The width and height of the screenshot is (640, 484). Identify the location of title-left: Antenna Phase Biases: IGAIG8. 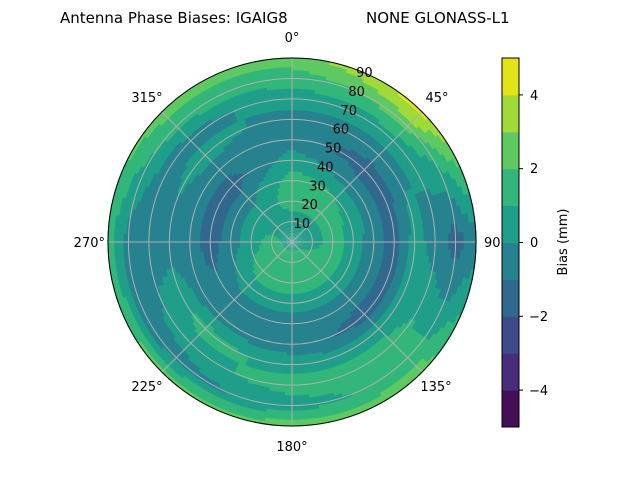
(174, 18).